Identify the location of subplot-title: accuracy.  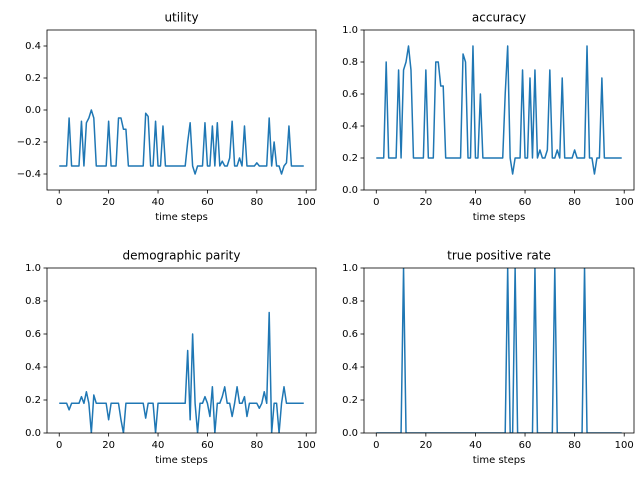
(499, 18).